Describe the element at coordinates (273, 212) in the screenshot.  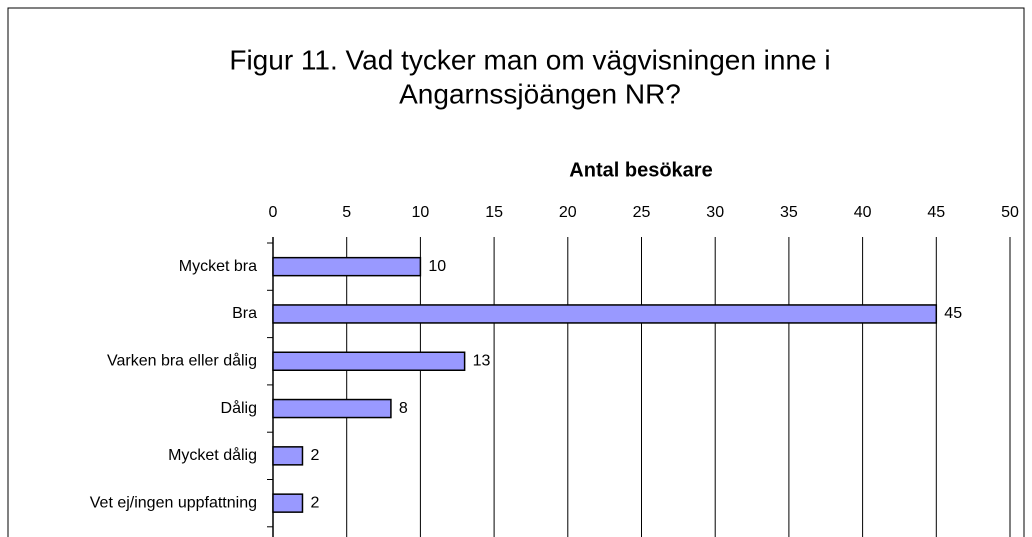
I see `x-tick-label: 0` at that location.